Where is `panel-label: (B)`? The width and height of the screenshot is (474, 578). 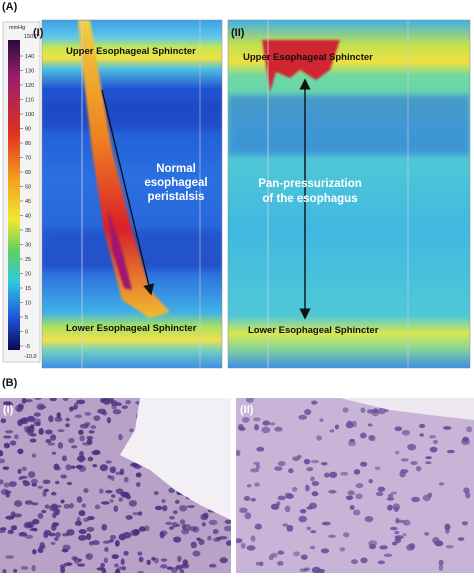
panel-label: (B) is located at coordinates (10, 383).